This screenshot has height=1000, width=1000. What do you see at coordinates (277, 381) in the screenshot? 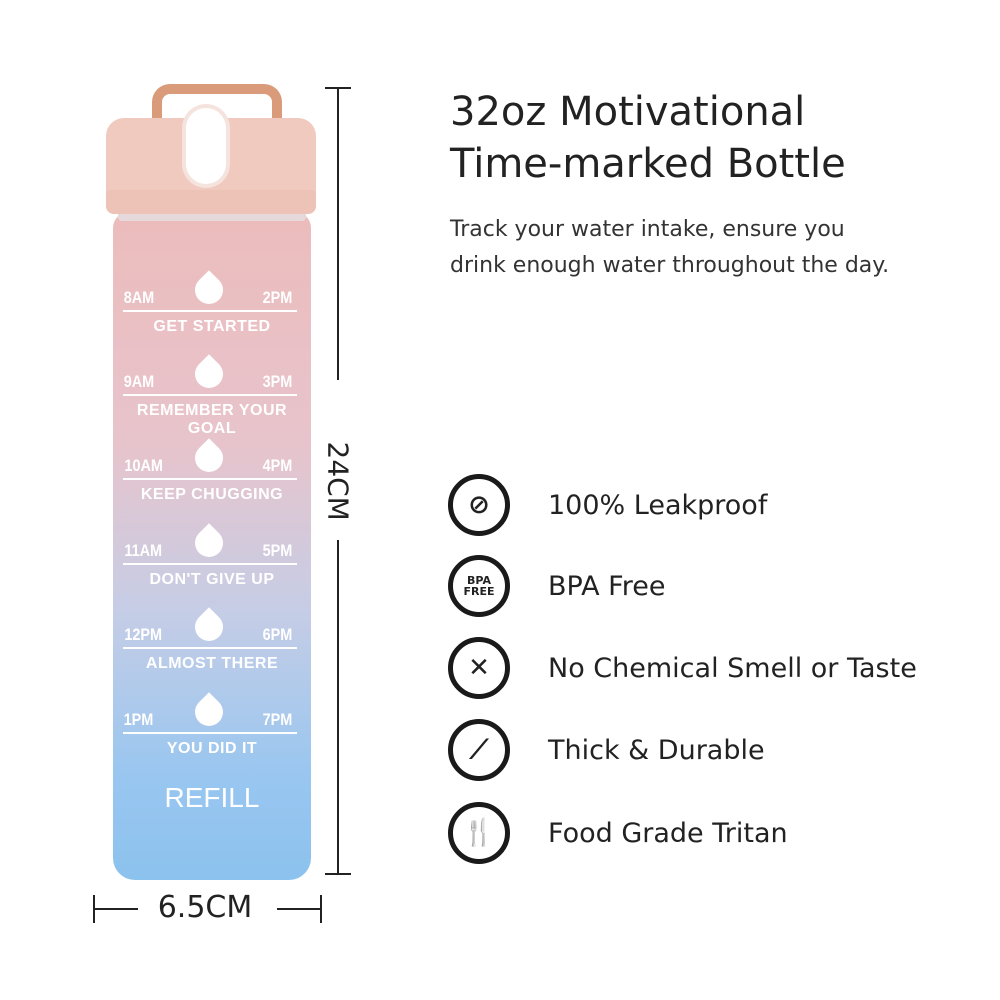
I see `marker-time-right: 3PM` at bounding box center [277, 381].